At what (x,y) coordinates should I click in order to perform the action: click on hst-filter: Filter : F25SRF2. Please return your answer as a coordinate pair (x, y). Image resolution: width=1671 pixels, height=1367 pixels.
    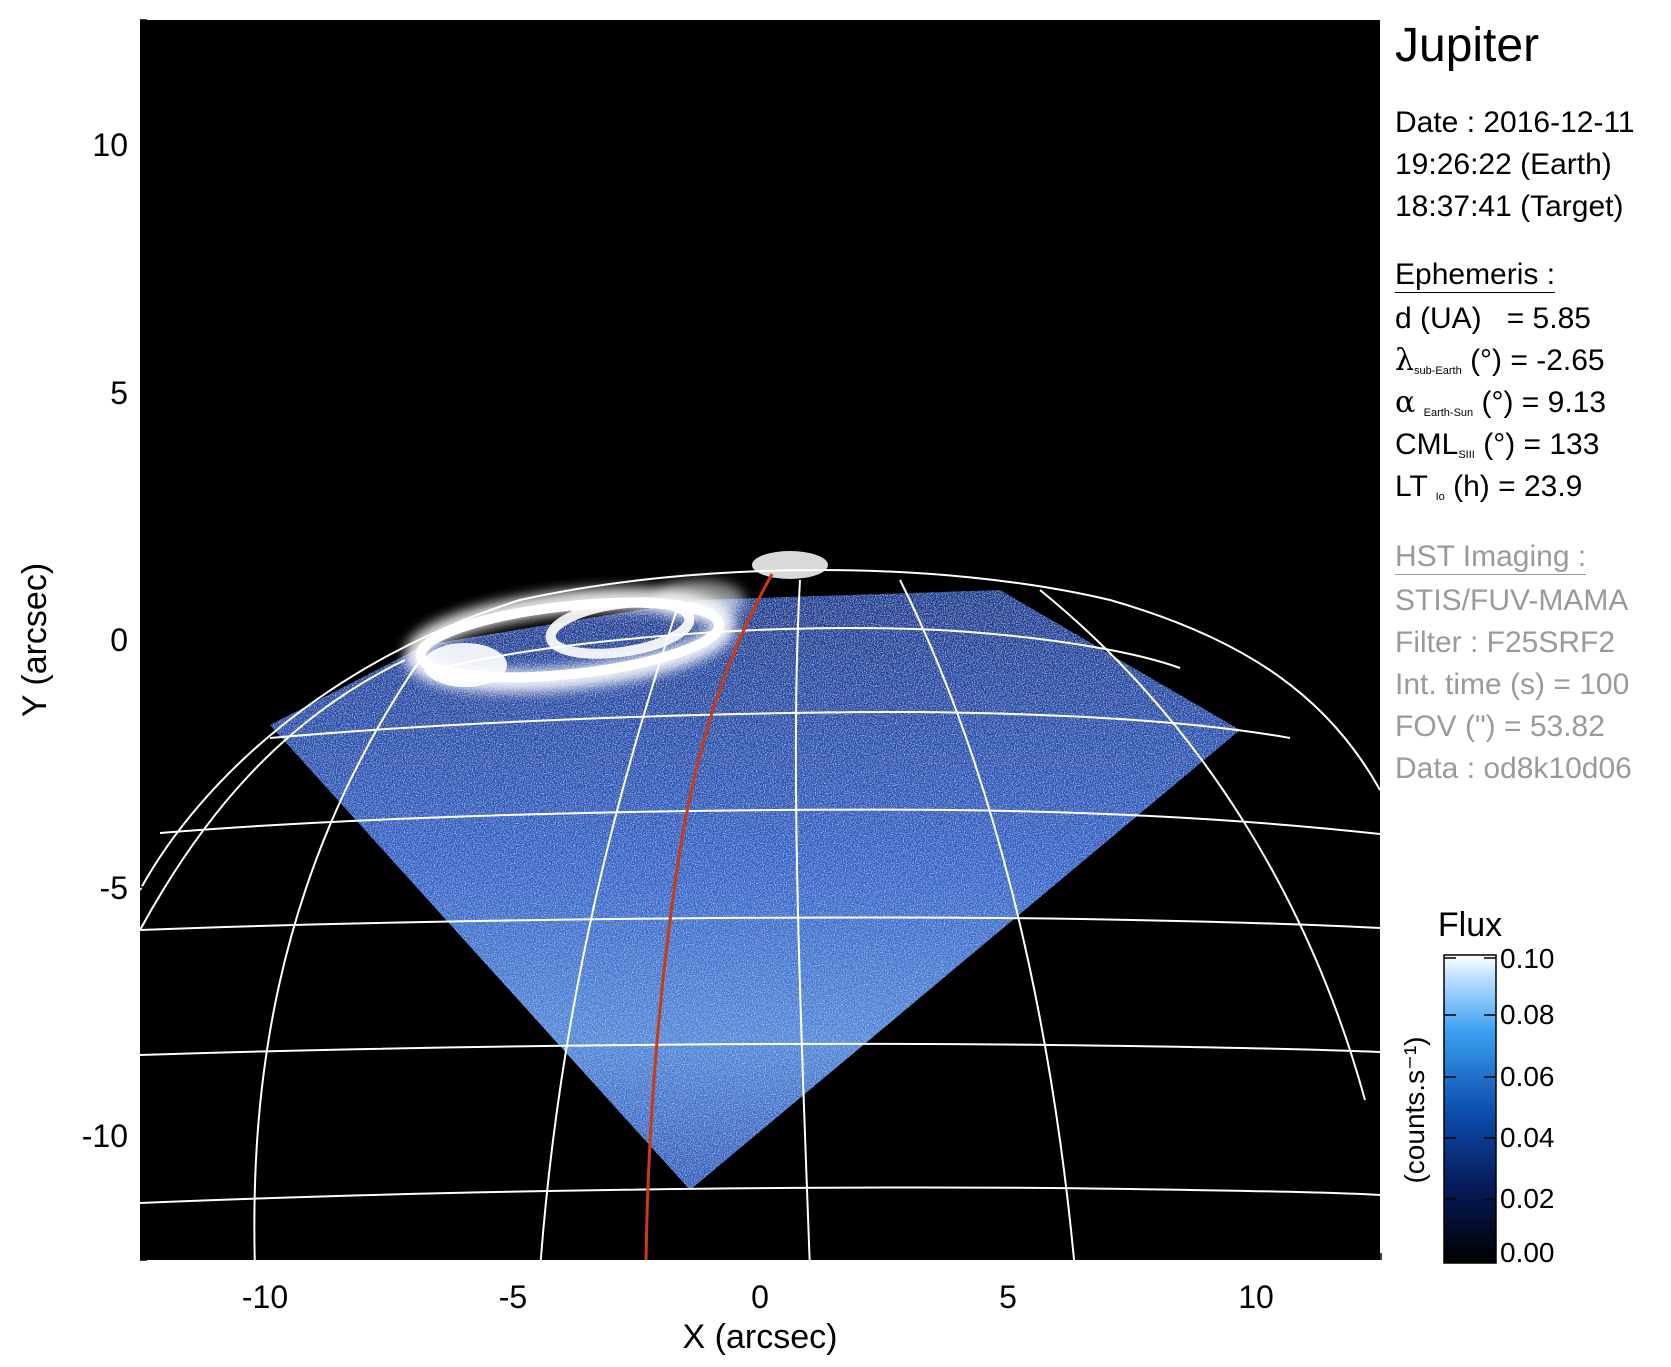
    Looking at the image, I should click on (1505, 642).